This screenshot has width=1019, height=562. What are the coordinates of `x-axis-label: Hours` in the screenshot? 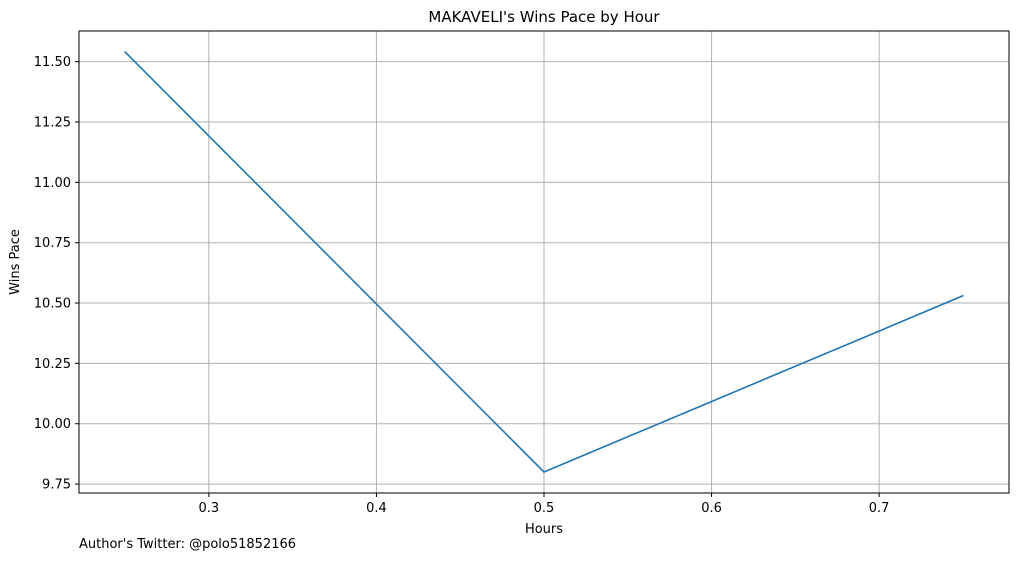 It's located at (544, 529).